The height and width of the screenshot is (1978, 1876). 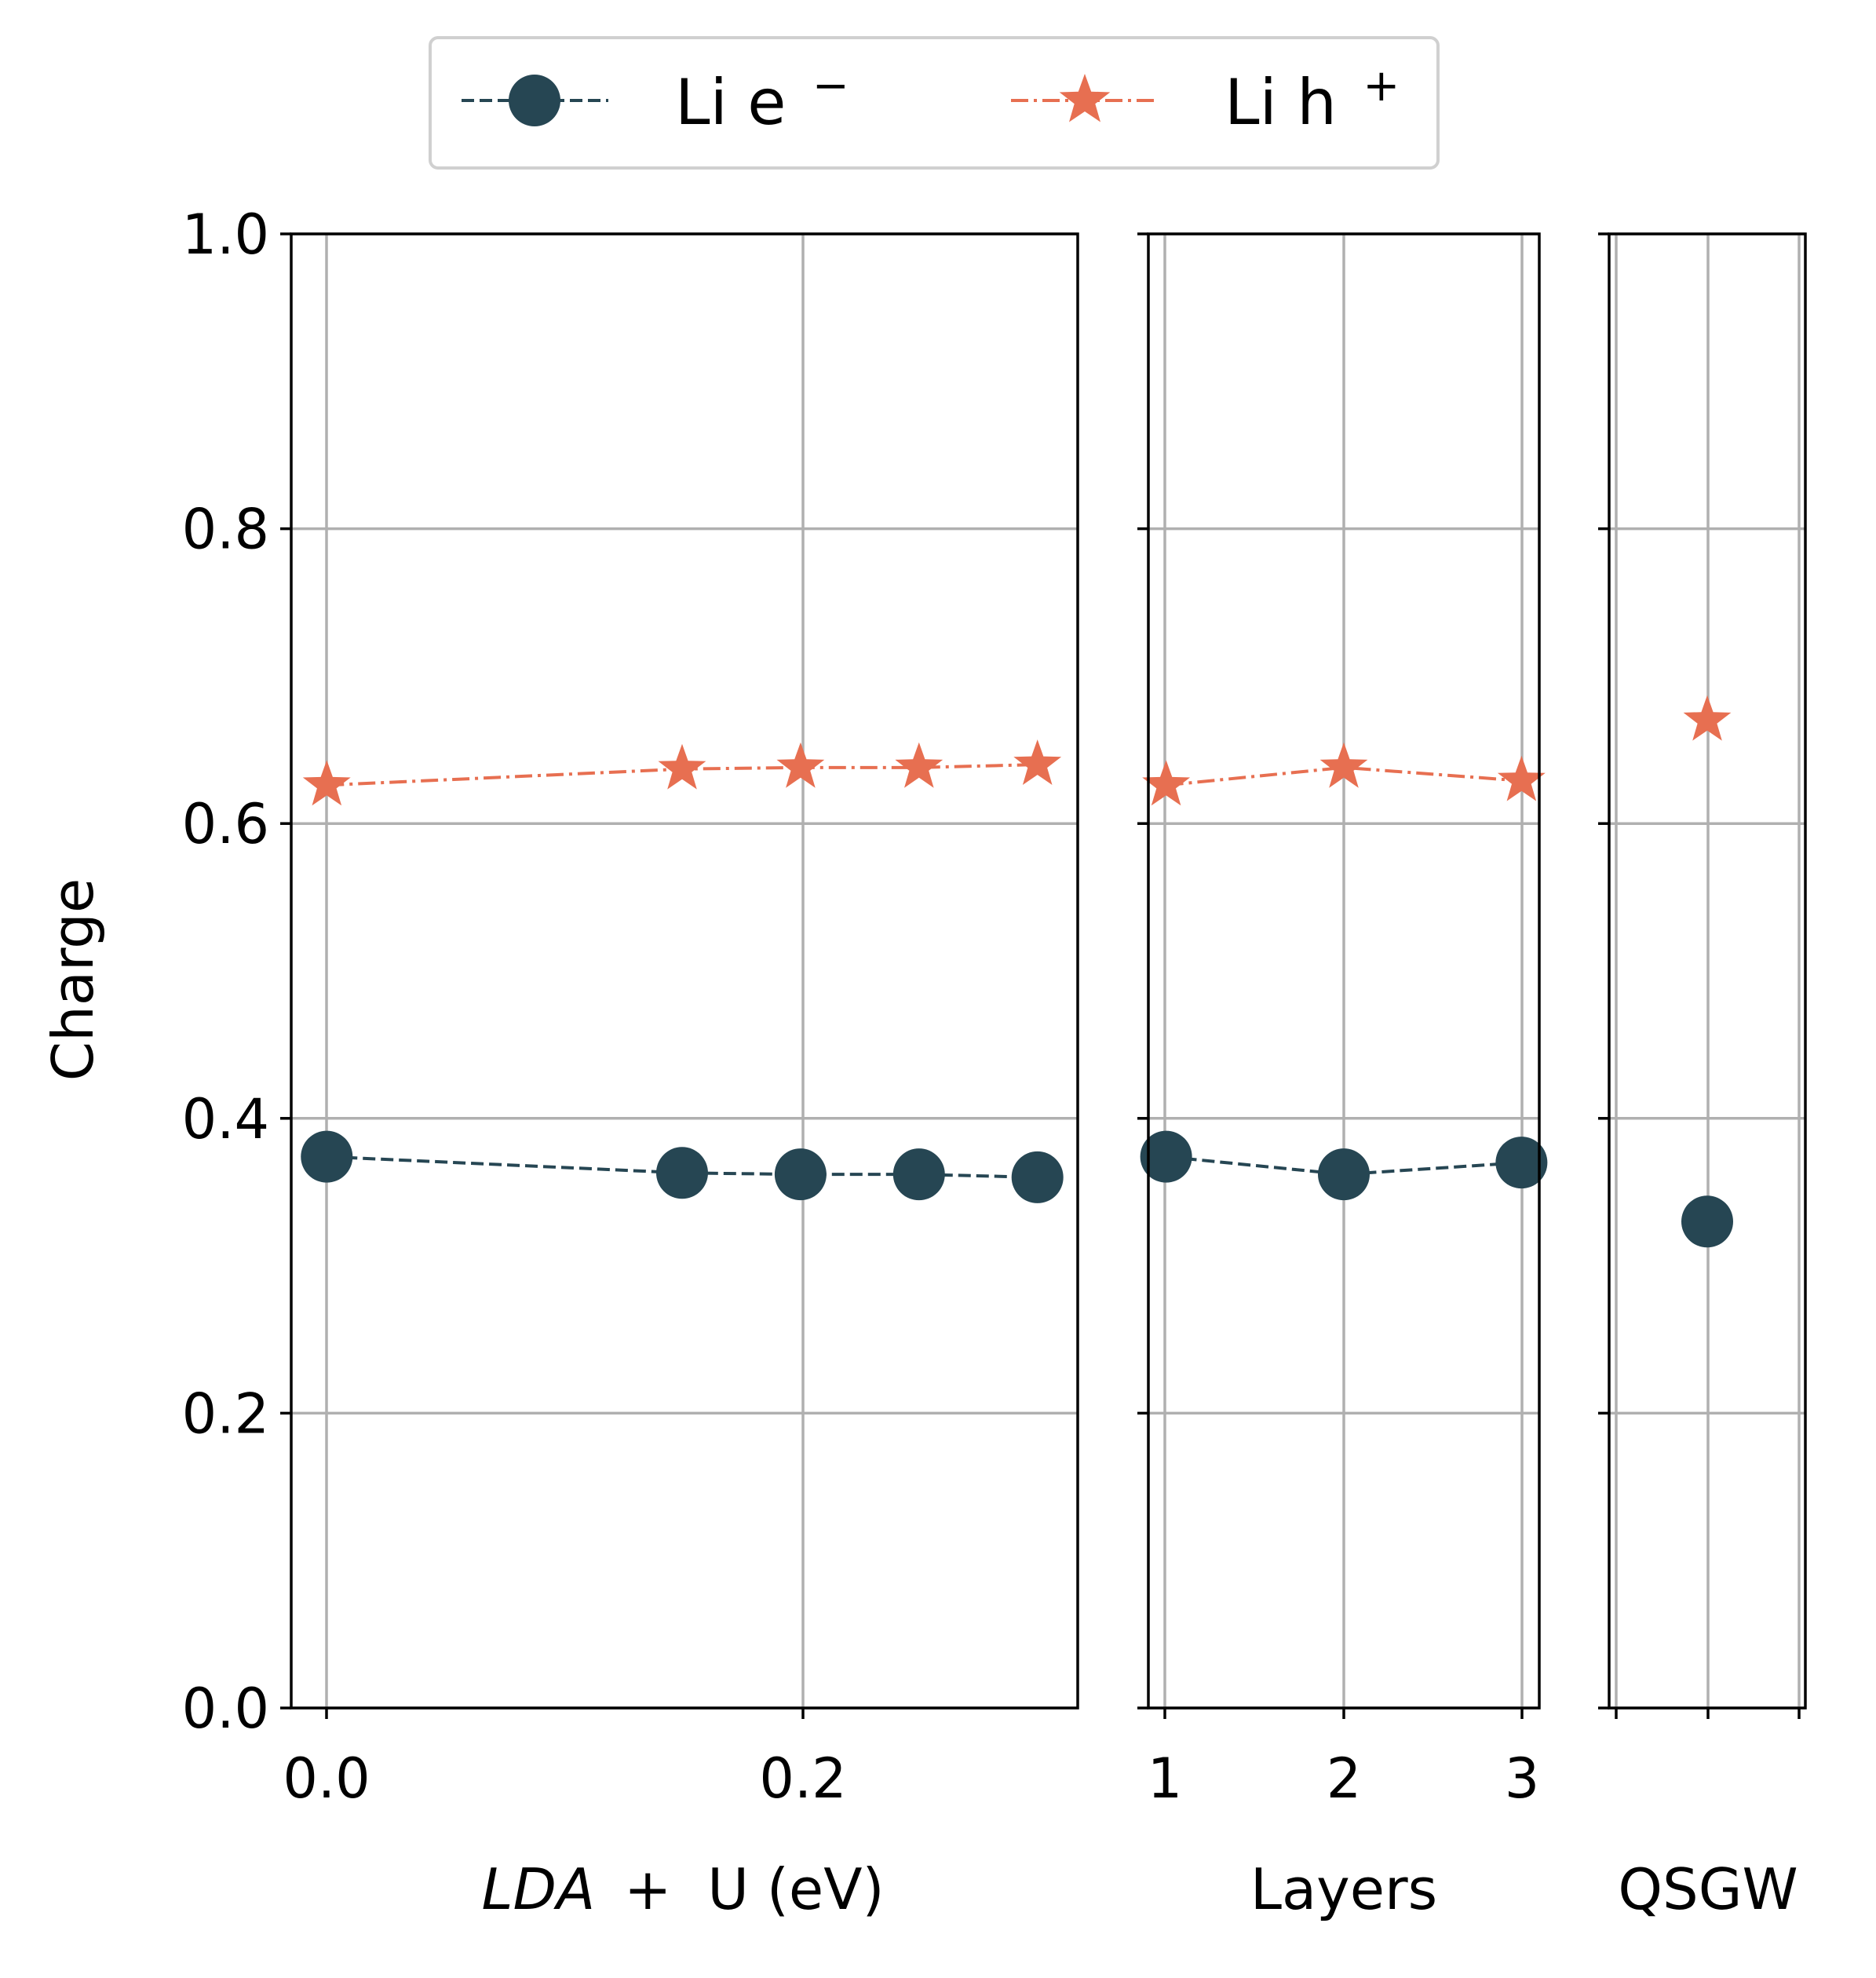 What do you see at coordinates (1381, 85) in the screenshot?
I see `legend-hole-sup: +` at bounding box center [1381, 85].